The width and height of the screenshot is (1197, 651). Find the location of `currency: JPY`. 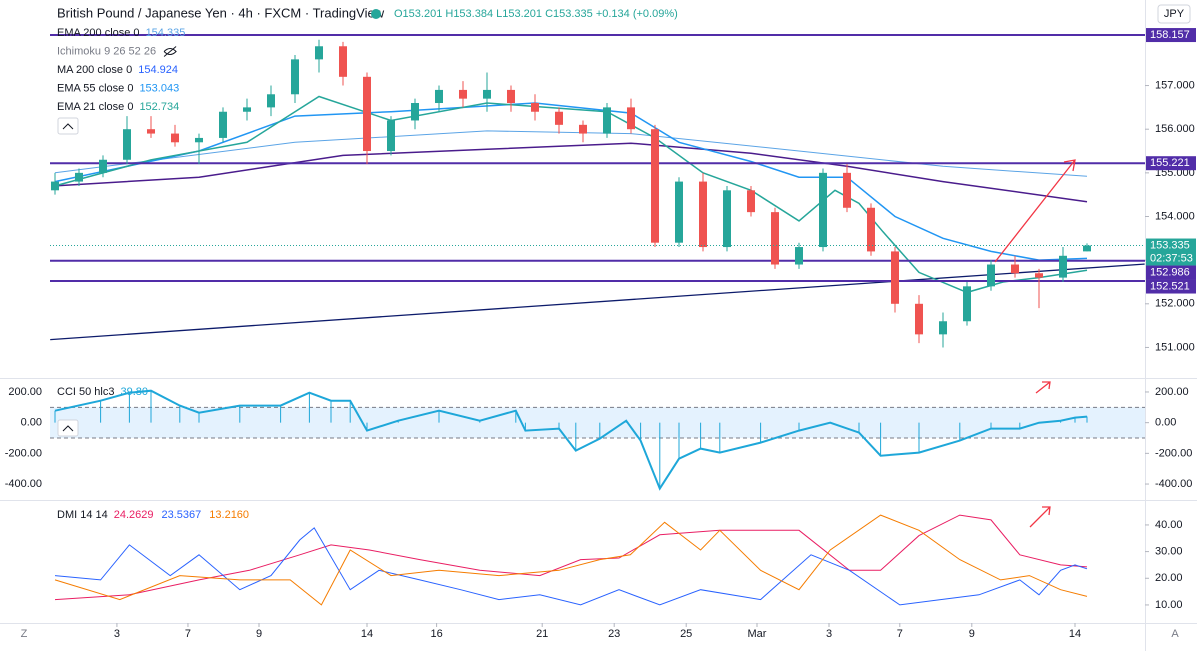

currency: JPY is located at coordinates (1174, 14).